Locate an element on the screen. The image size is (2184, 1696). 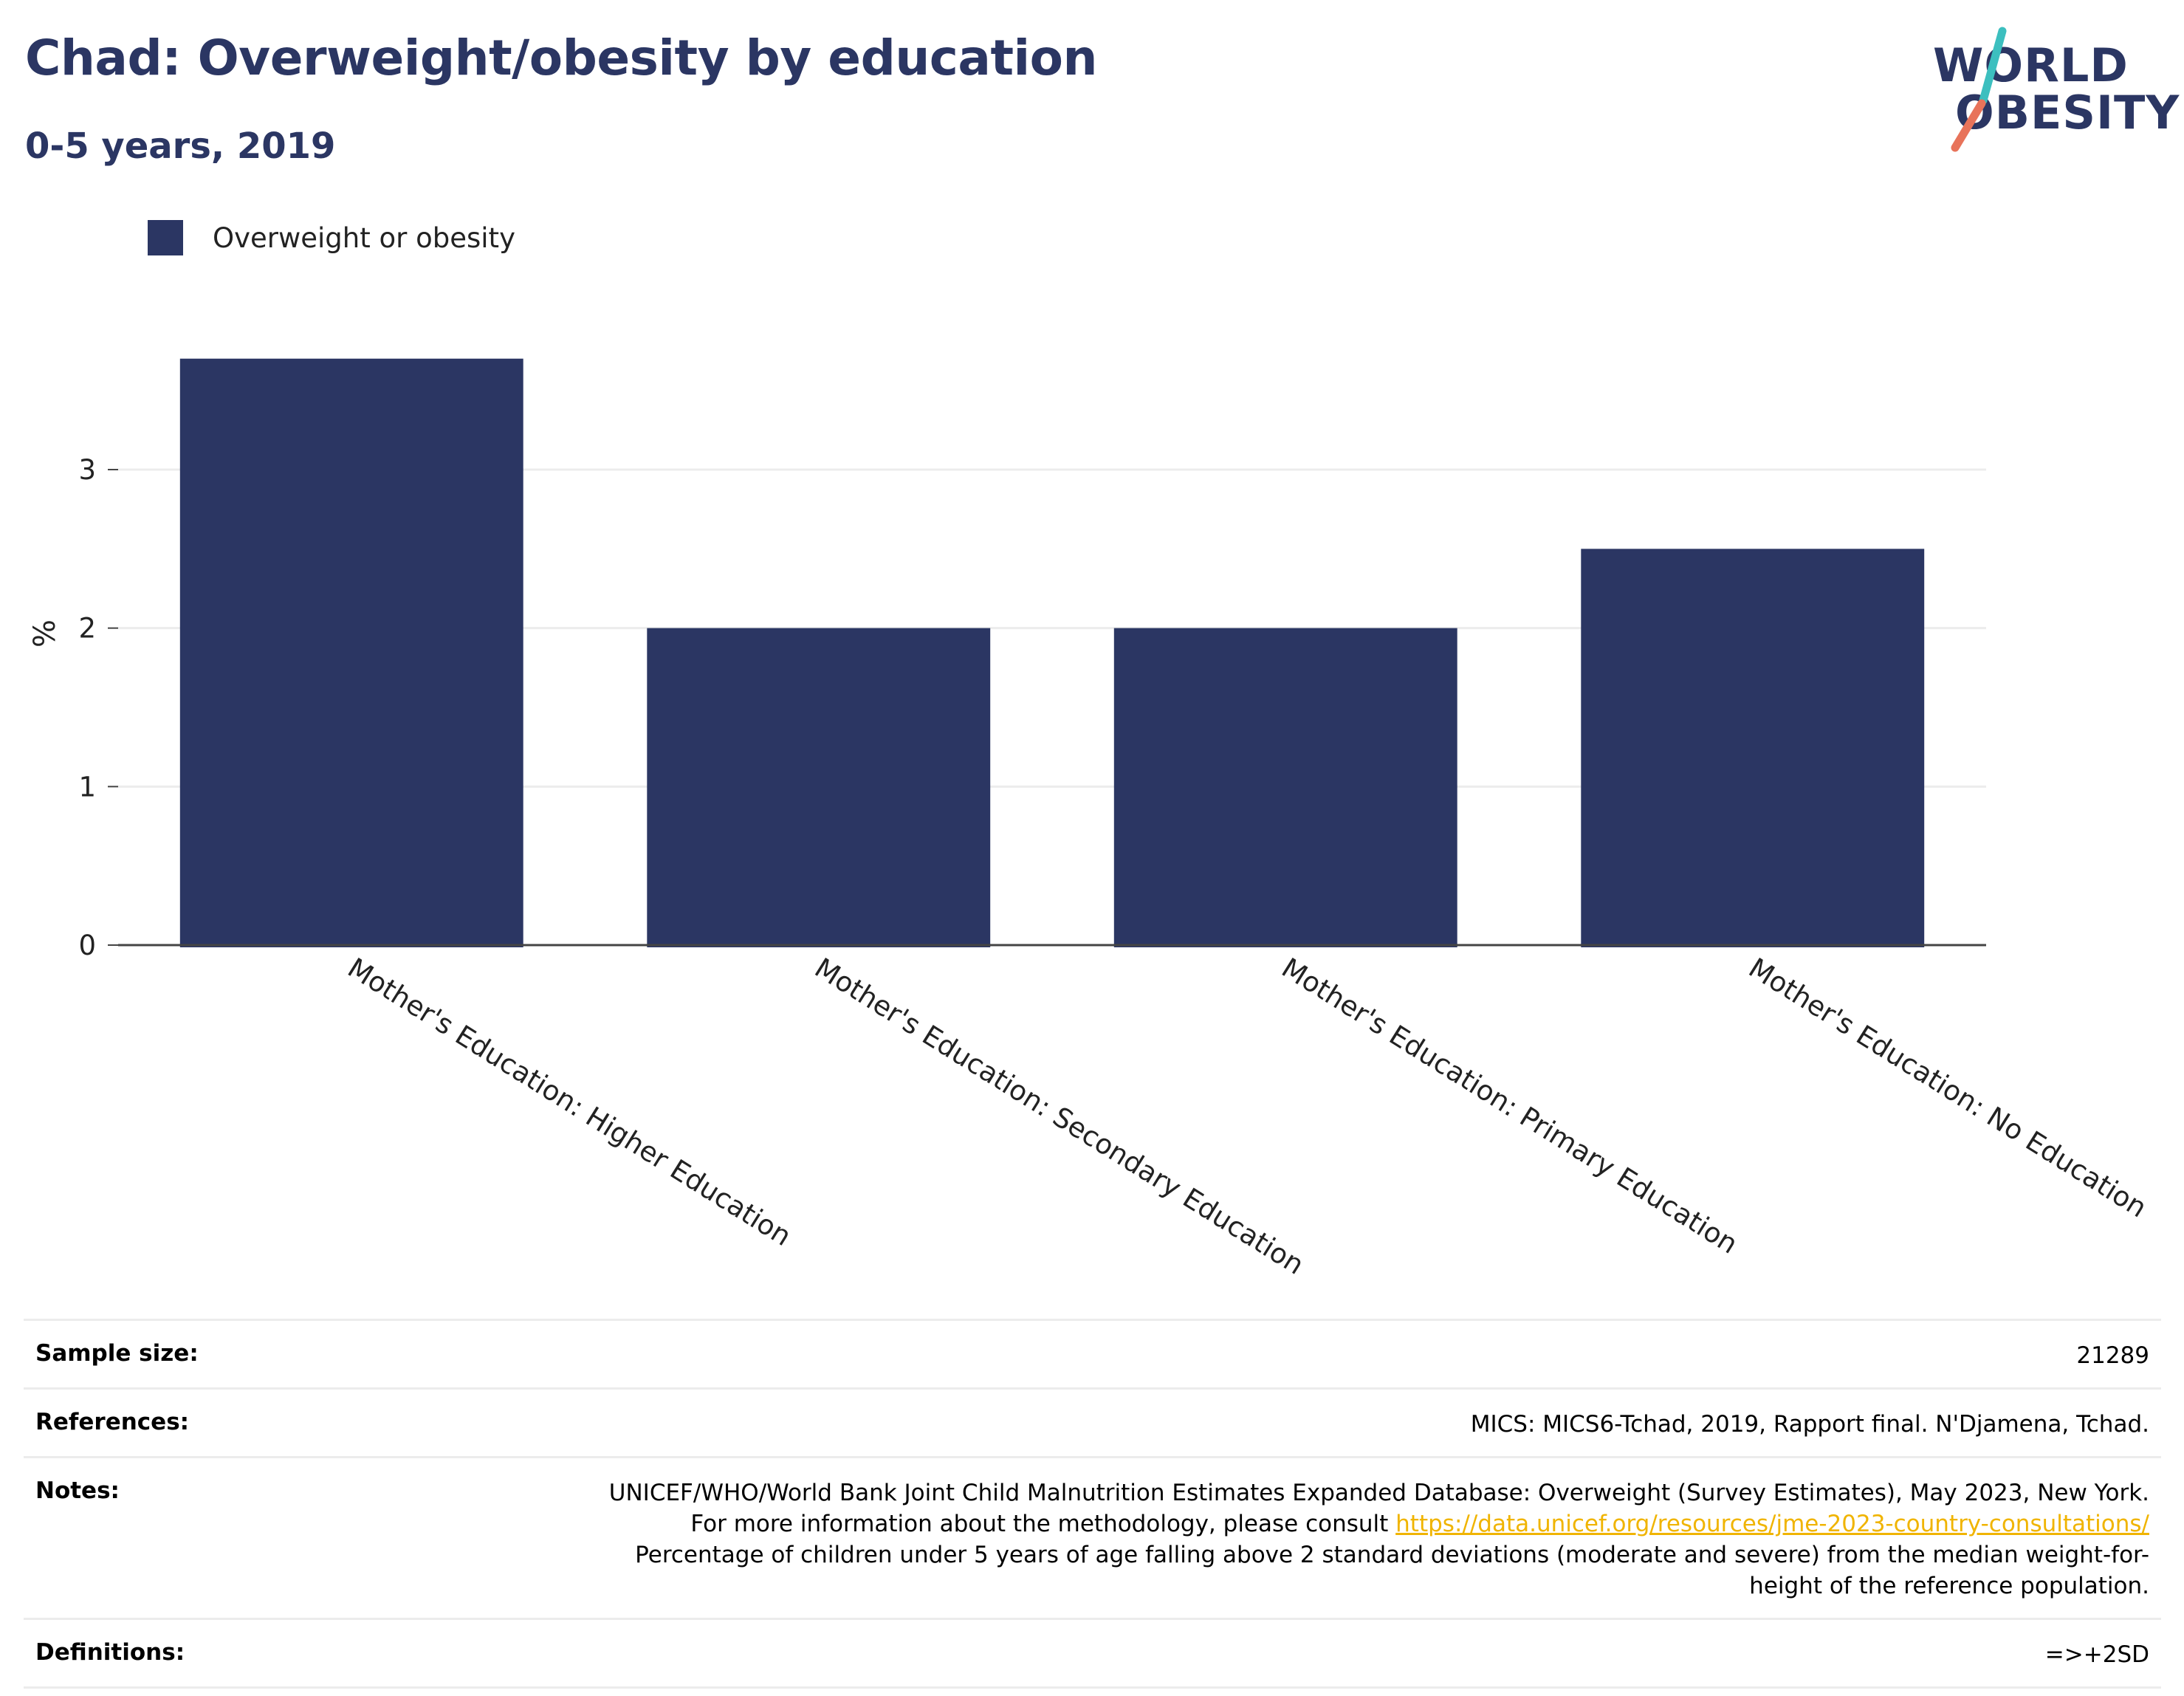
chart-legend: Overweight or obesity is located at coordinates (332, 238).